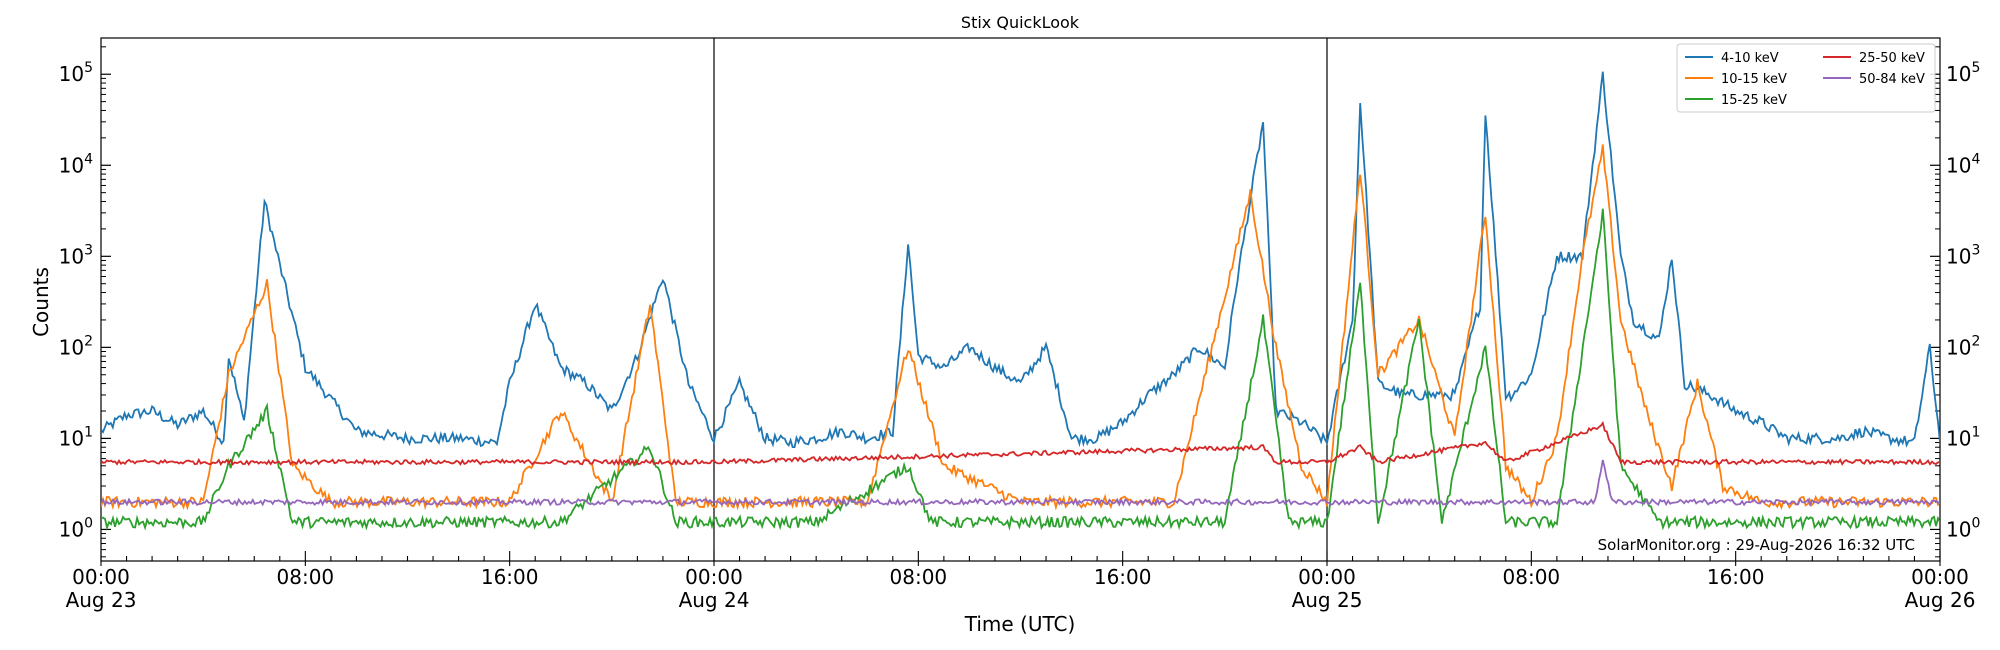 The image size is (2000, 650). What do you see at coordinates (1963, 346) in the screenshot?
I see `y-tick-label-right: 10²` at bounding box center [1963, 346].